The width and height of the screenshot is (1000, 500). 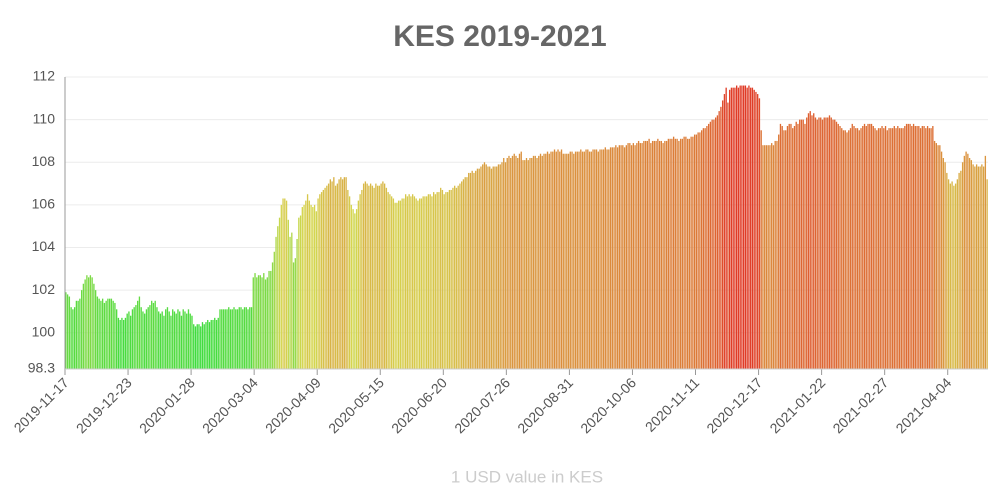 I want to click on y-tick-label: 102, so click(x=44, y=289).